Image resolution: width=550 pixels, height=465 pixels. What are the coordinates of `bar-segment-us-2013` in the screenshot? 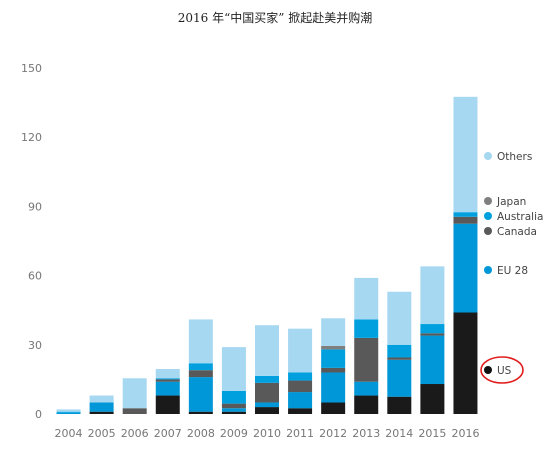 It's located at (366, 404).